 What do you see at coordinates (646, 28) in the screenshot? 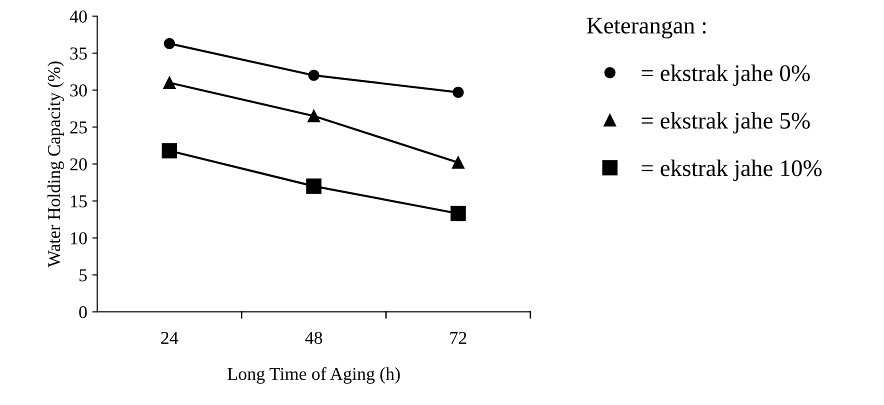
I see `legend-title: Keterangan :` at bounding box center [646, 28].